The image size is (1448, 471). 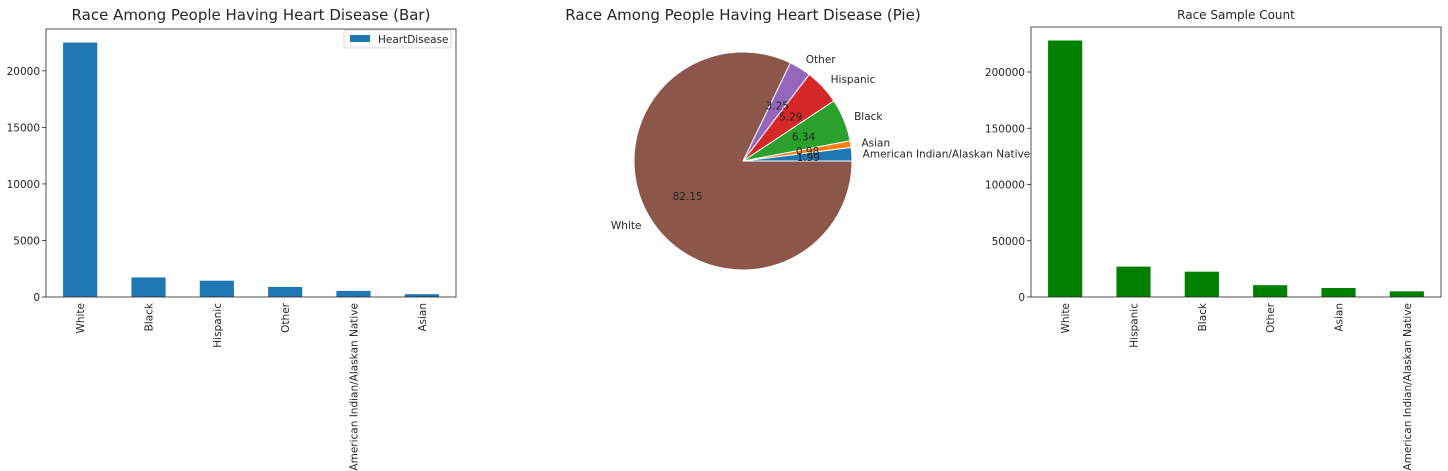 What do you see at coordinates (1008, 242) in the screenshot?
I see `y-tick-label: 50000` at bounding box center [1008, 242].